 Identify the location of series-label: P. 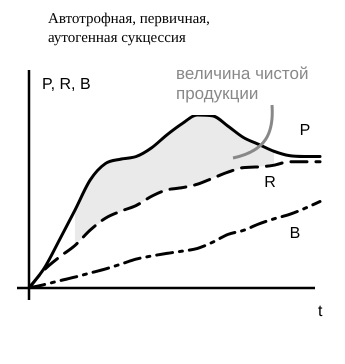
(305, 130).